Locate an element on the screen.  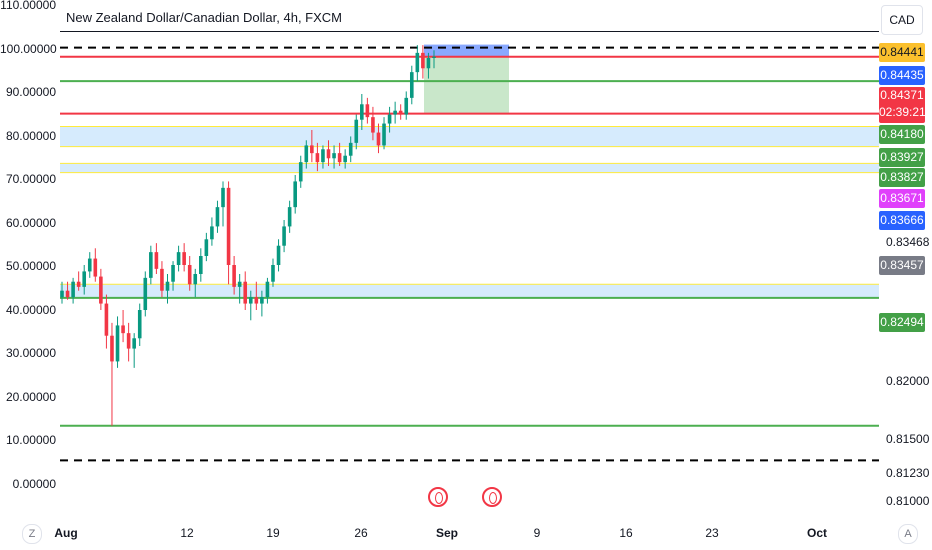
price-label: 0.84371 02:39:21 is located at coordinates (902, 105).